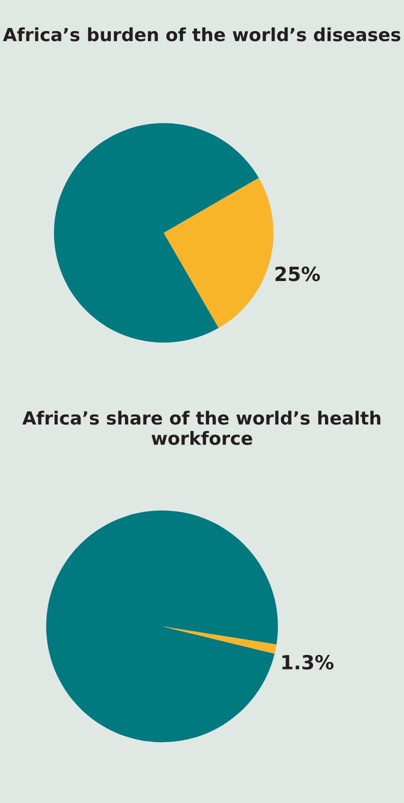 The height and width of the screenshot is (803, 404). What do you see at coordinates (201, 427) in the screenshot?
I see `chart-title: Africa’s share of the world’s health workforce` at bounding box center [201, 427].